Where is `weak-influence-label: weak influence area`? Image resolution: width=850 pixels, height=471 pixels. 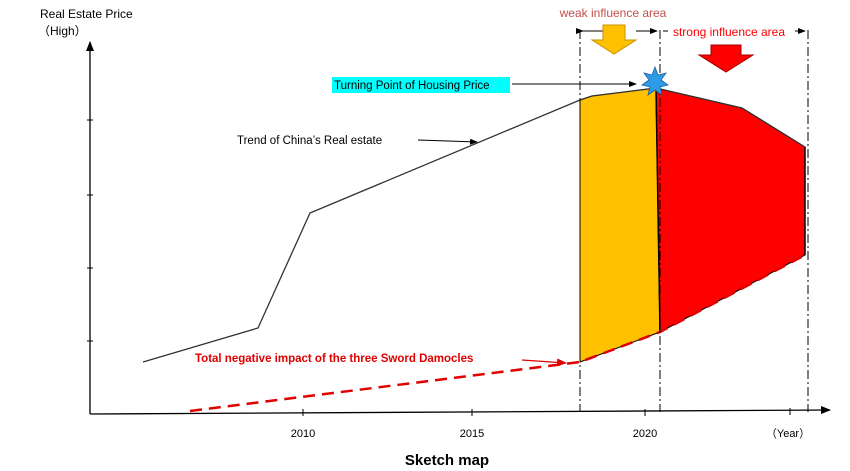
weak-influence-label: weak influence area is located at coordinates (613, 13).